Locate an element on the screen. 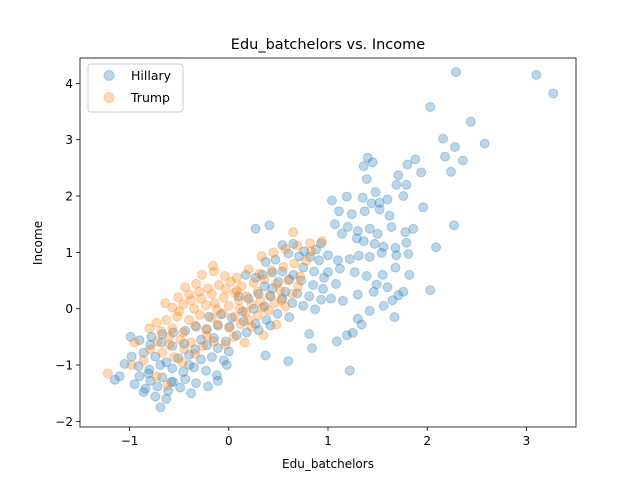 The height and width of the screenshot is (484, 640). y-tick-label: 3 is located at coordinates (69, 140).